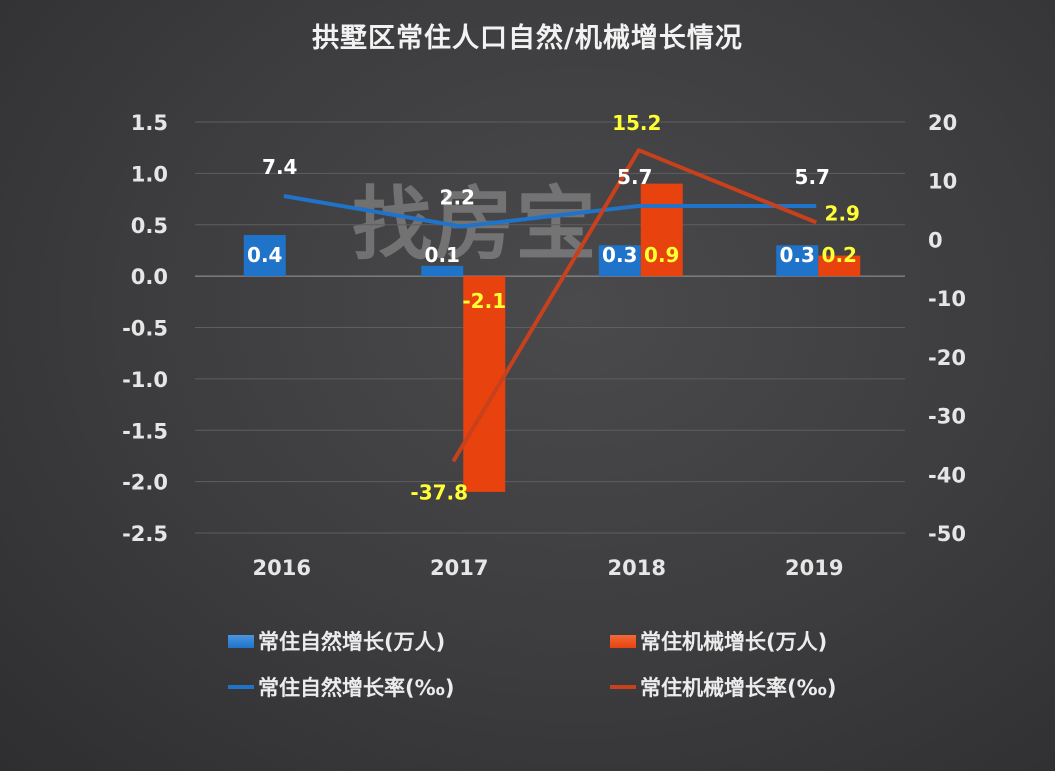 The image size is (1055, 771). Describe the element at coordinates (636, 123) in the screenshot. I see `data-label-mechanical-rate: 15.2` at that location.